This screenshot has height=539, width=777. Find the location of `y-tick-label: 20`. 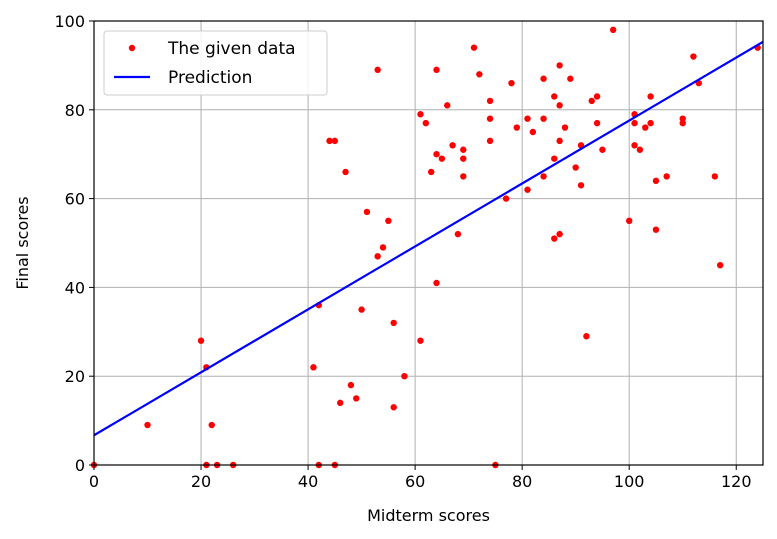

y-tick-label: 20 is located at coordinates (75, 376).